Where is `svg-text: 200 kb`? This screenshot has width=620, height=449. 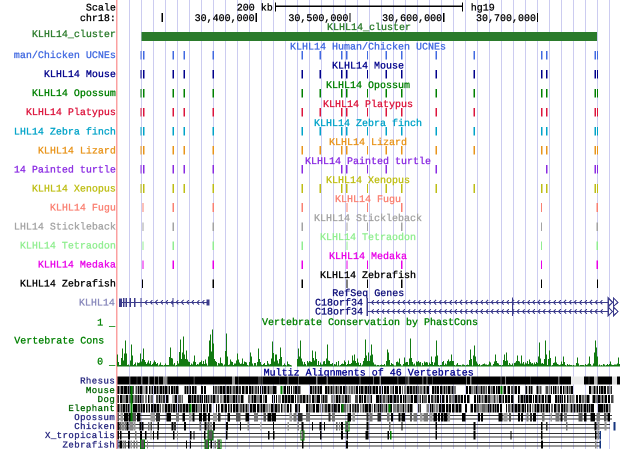
svg-text: 200 kb is located at coordinates (255, 8).